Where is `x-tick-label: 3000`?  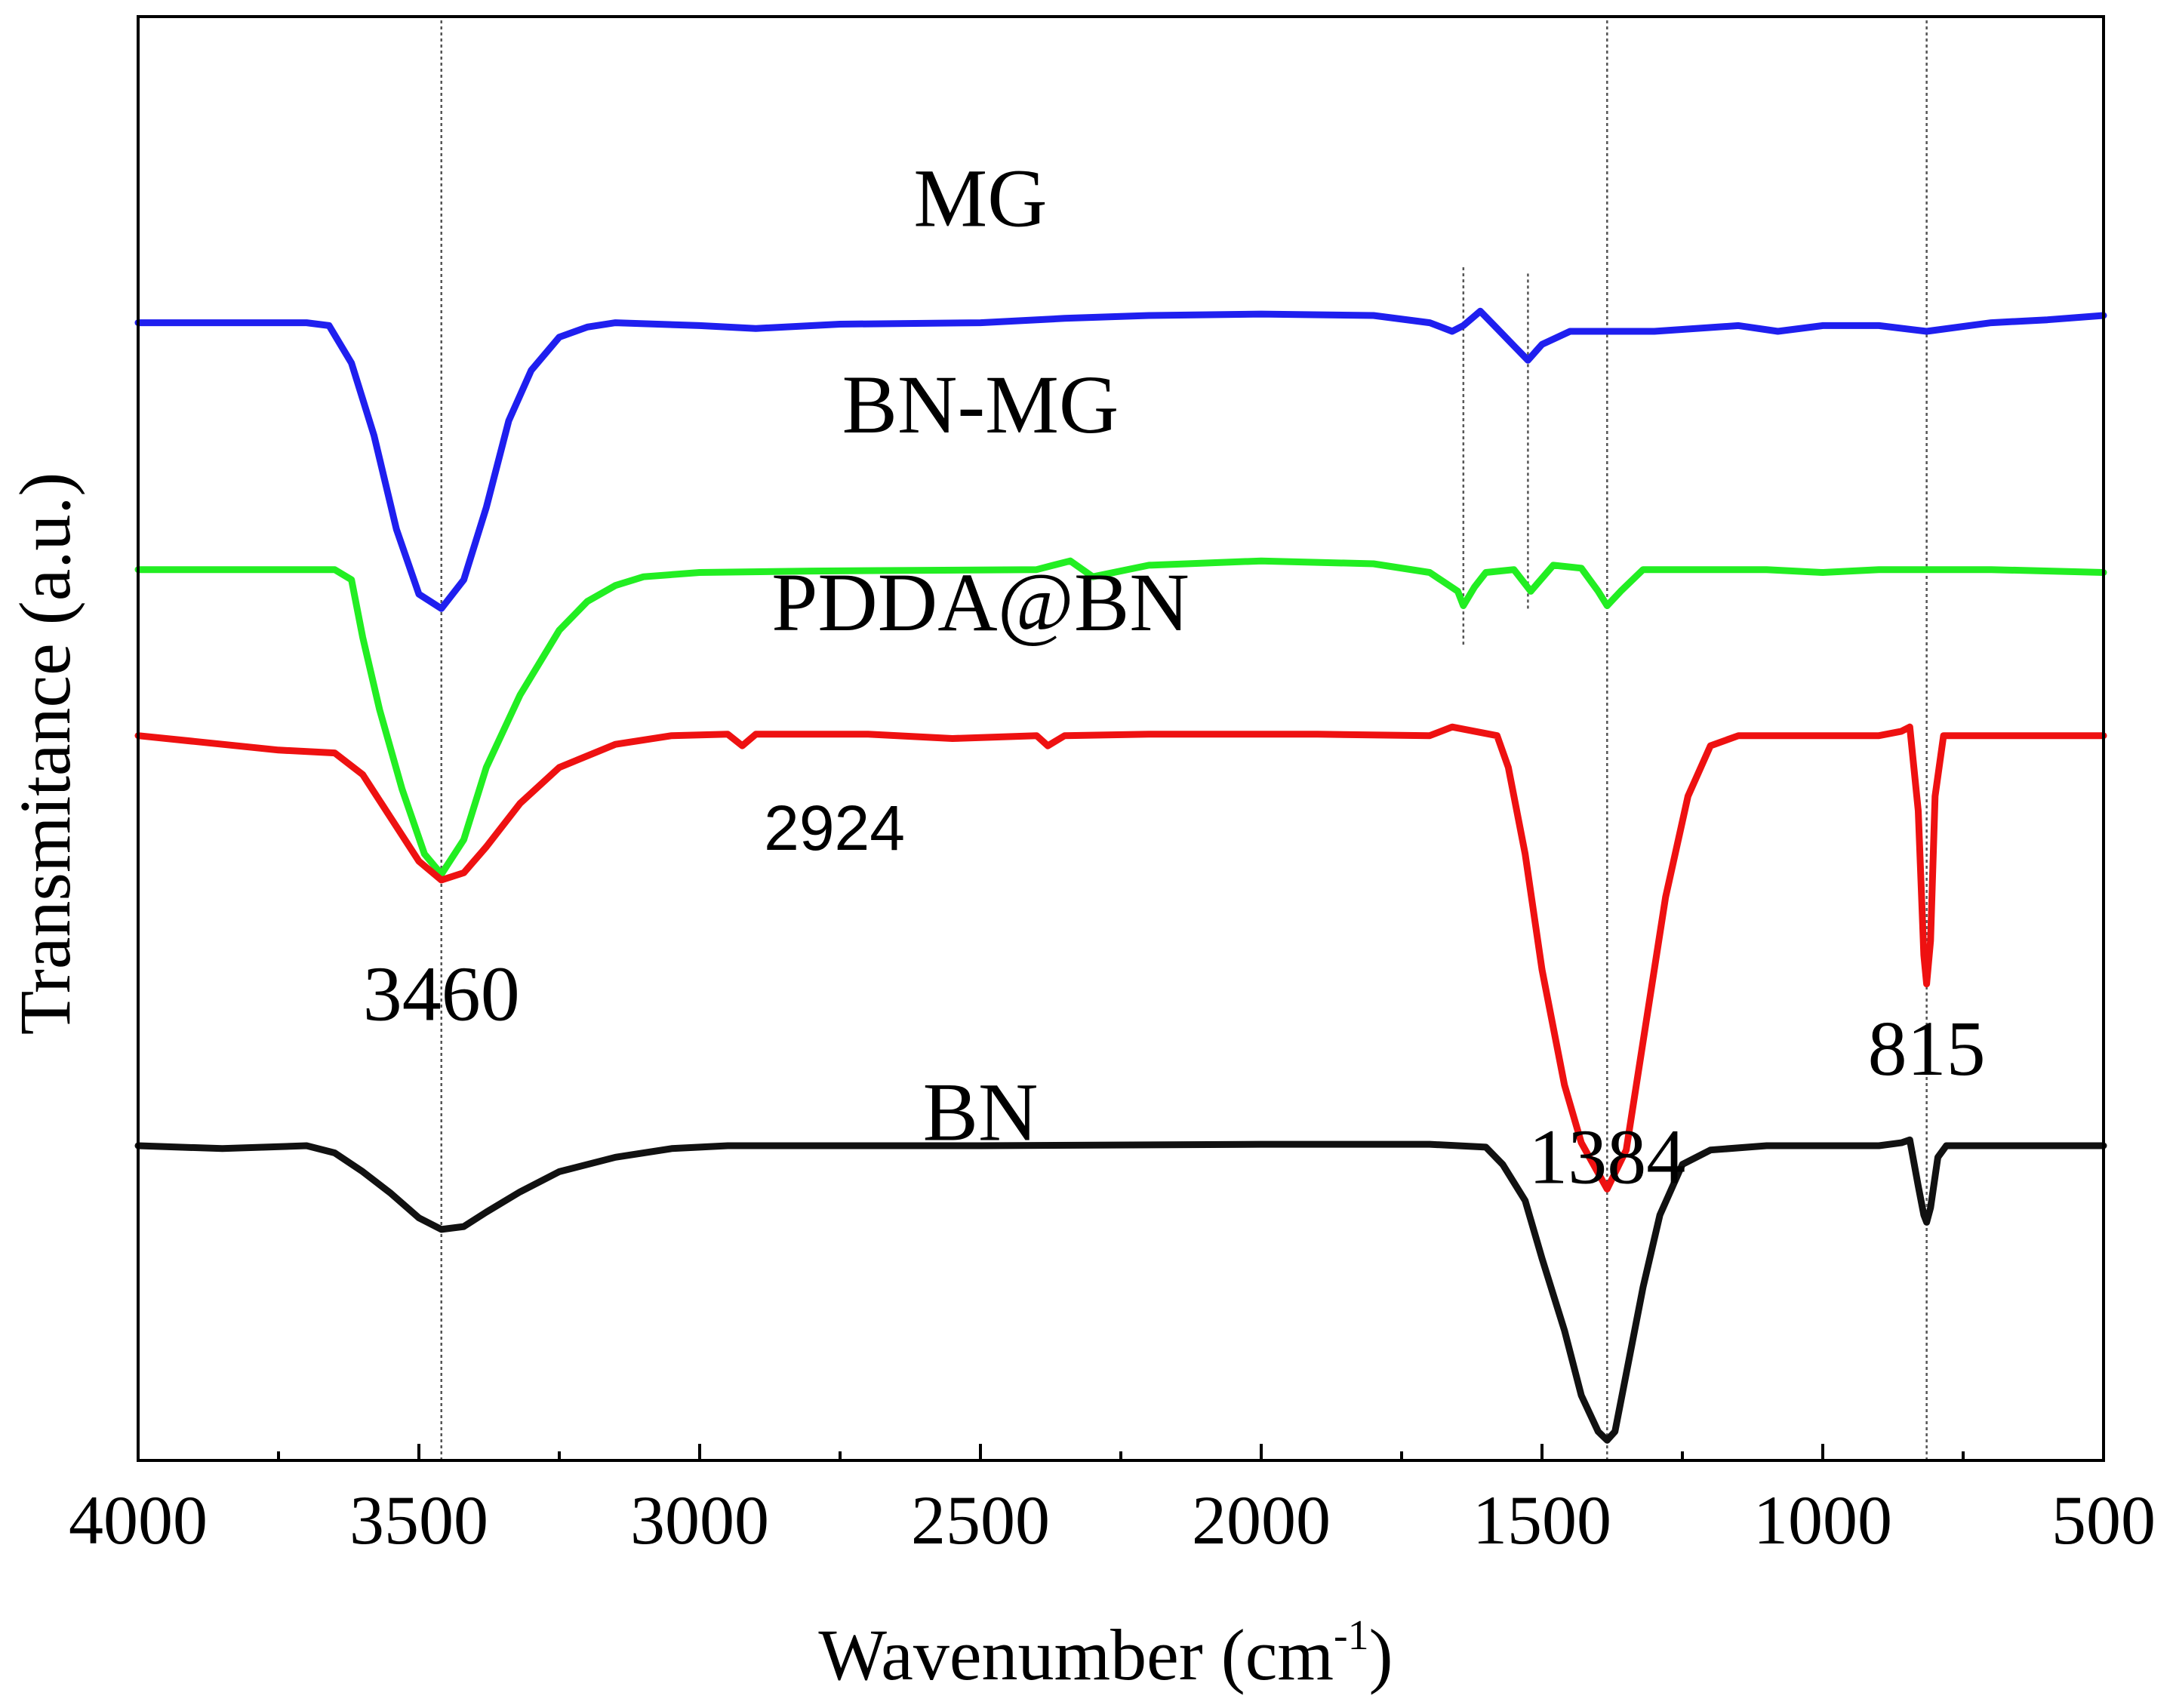 x-tick-label: 3000 is located at coordinates (699, 1520).